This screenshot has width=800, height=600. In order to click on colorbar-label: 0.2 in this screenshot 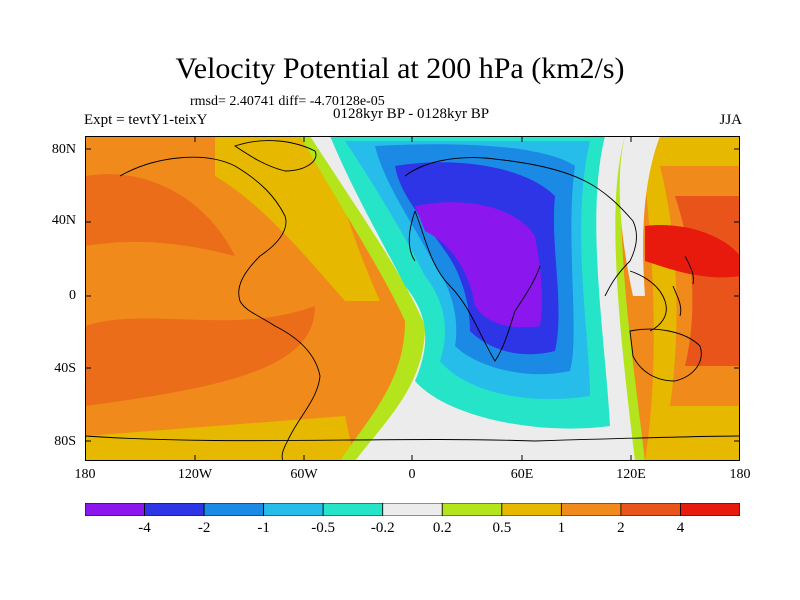, I will do `click(442, 528)`.